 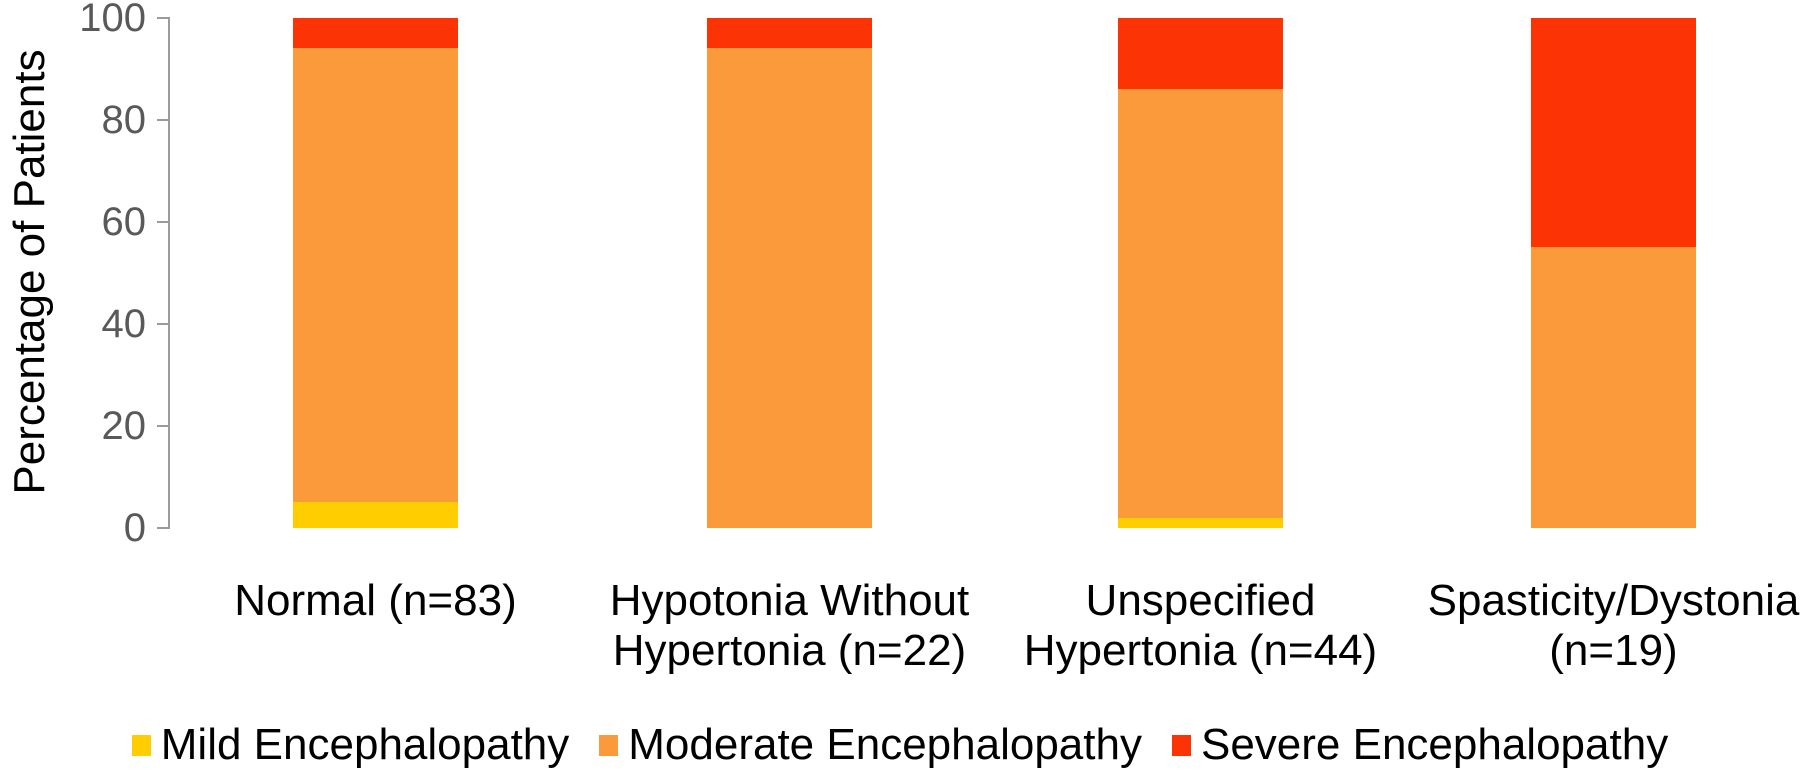 What do you see at coordinates (365, 744) in the screenshot?
I see `legend-label: Mild Encephalopathy` at bounding box center [365, 744].